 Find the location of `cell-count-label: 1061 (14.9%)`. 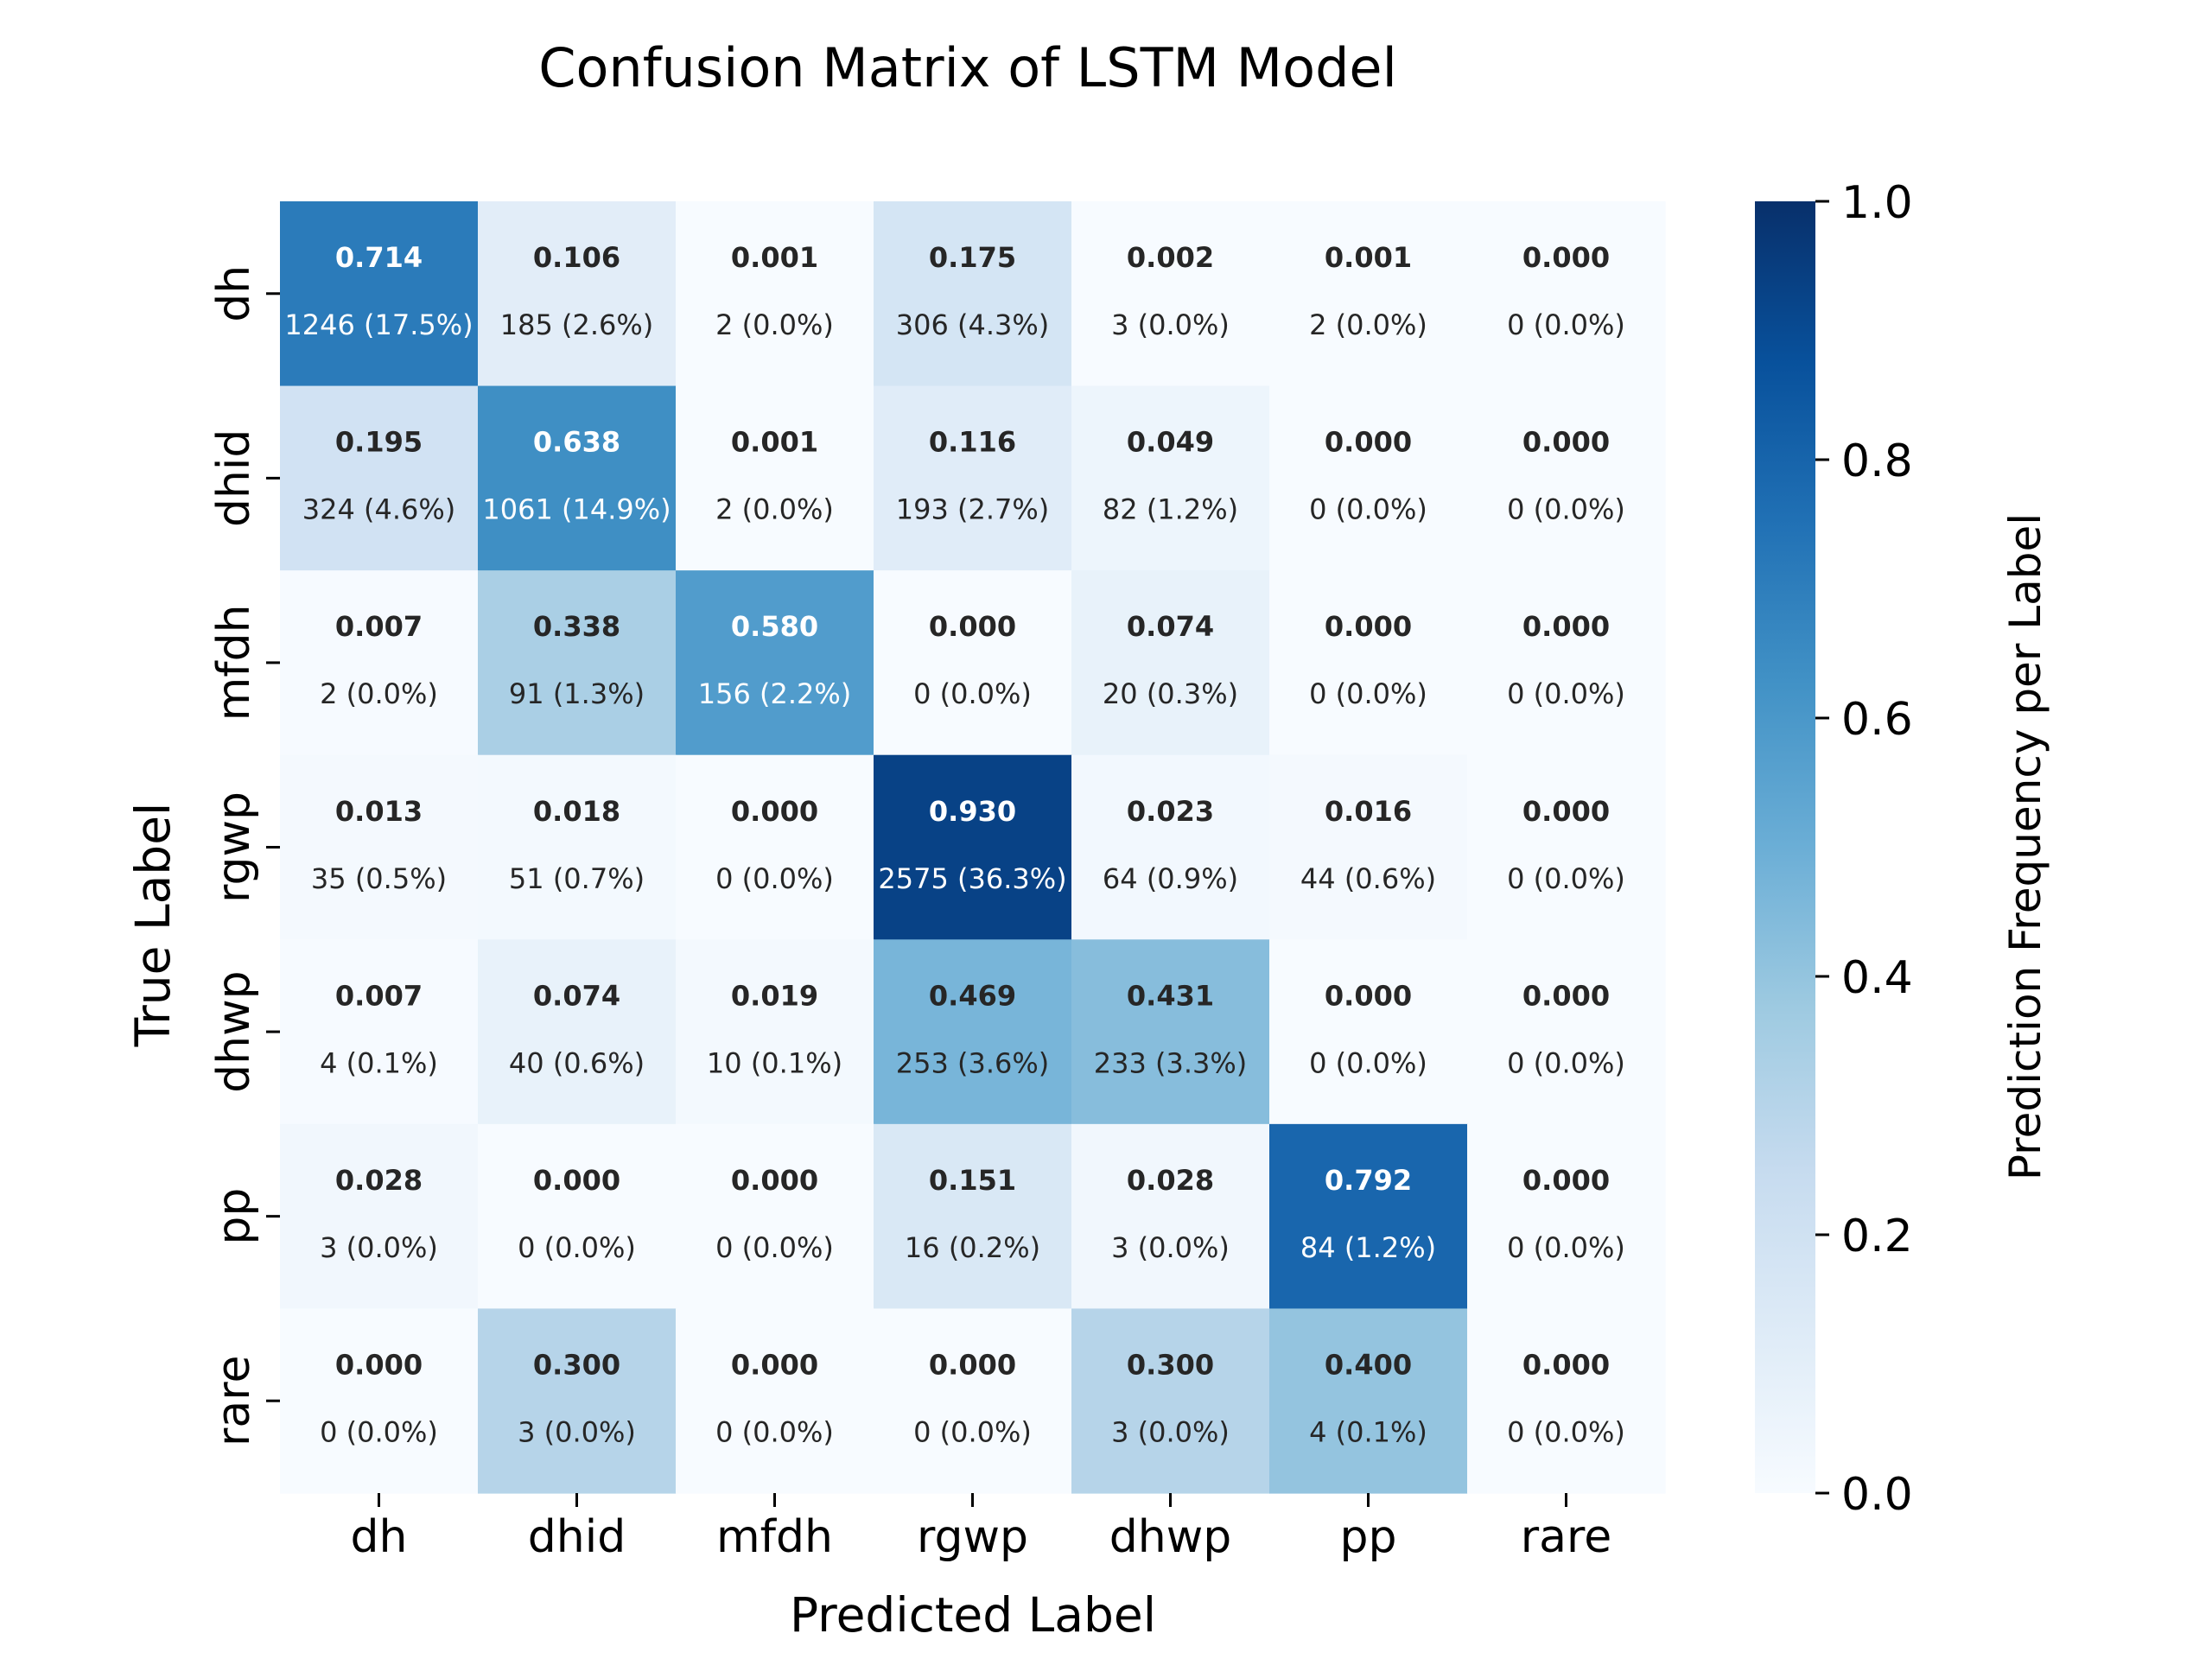

cell-count-label: 1061 (14.9%) is located at coordinates (576, 509).